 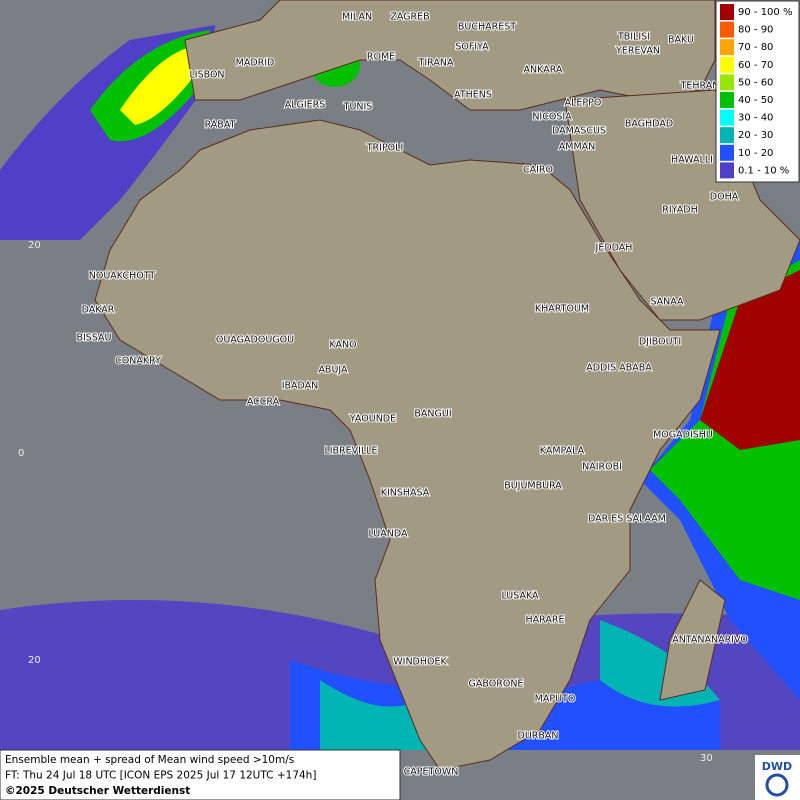 I want to click on city-label: NICOSIA, so click(x=552, y=117).